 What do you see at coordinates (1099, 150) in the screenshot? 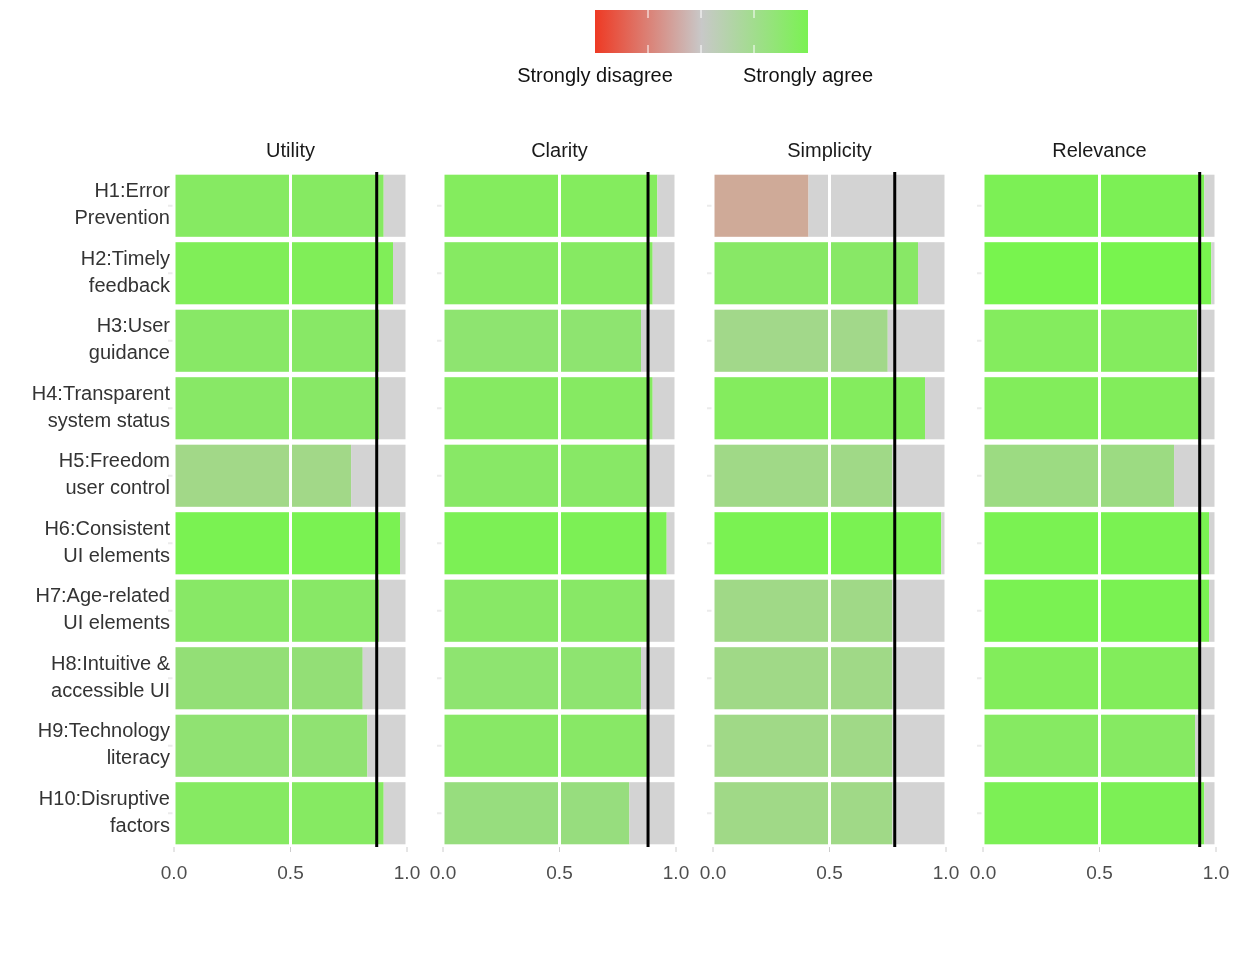
I see `chart-title: Relevance` at bounding box center [1099, 150].